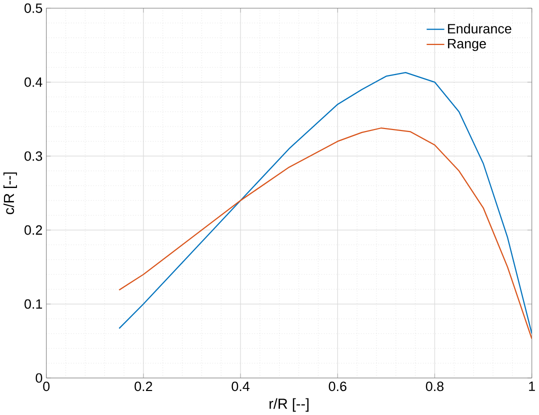 Image resolution: width=539 pixels, height=415 pixels. What do you see at coordinates (33, 304) in the screenshot?
I see `y-tick-label: 0.1` at bounding box center [33, 304].